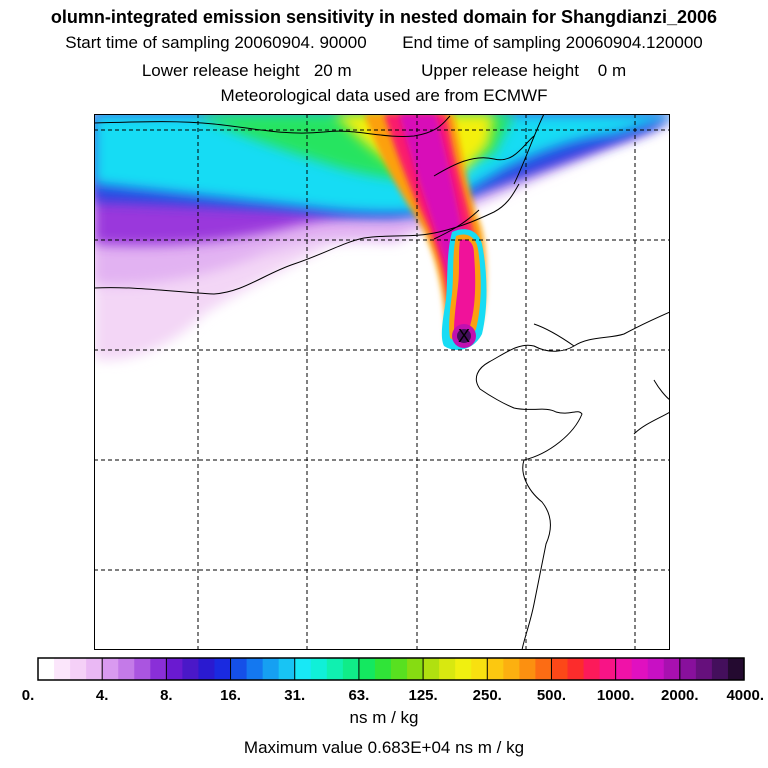 Image resolution: width=768 pixels, height=768 pixels. I want to click on colorbar-tick-label: 2000., so click(680, 695).